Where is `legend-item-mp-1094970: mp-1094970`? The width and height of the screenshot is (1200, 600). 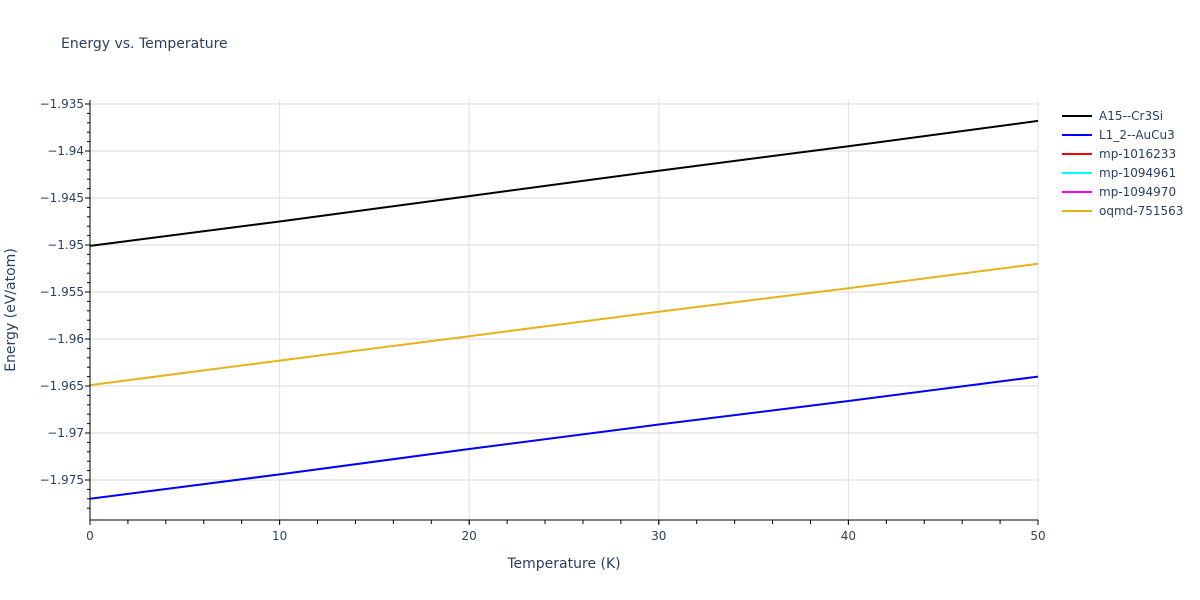
legend-item-mp-1094970: mp-1094970 is located at coordinates (1122, 191).